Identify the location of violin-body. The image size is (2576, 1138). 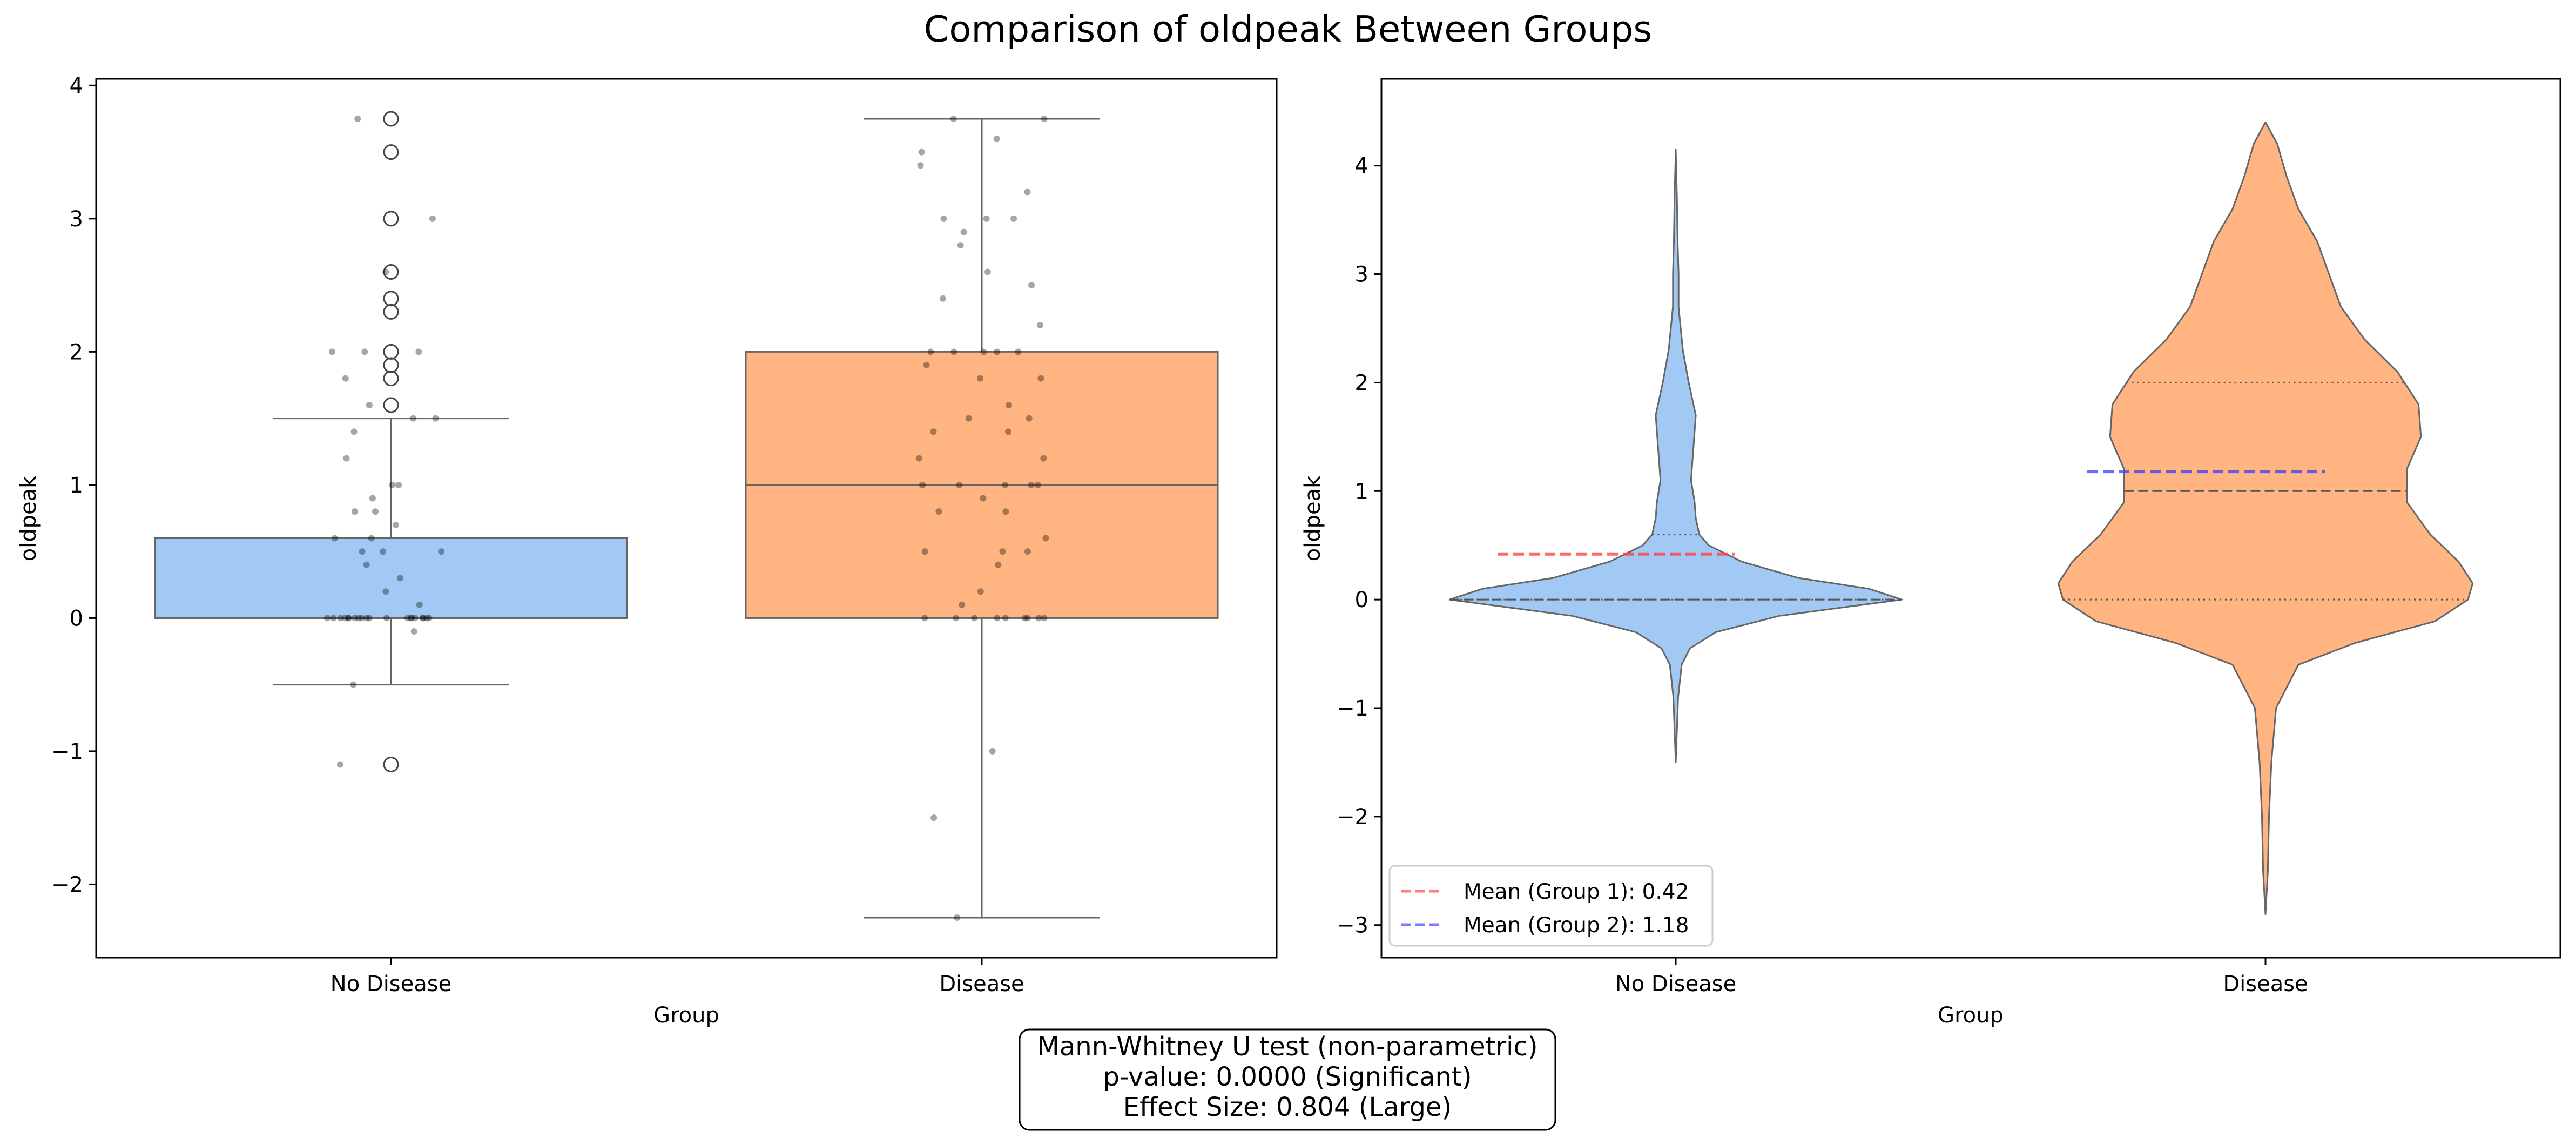
(2265, 518).